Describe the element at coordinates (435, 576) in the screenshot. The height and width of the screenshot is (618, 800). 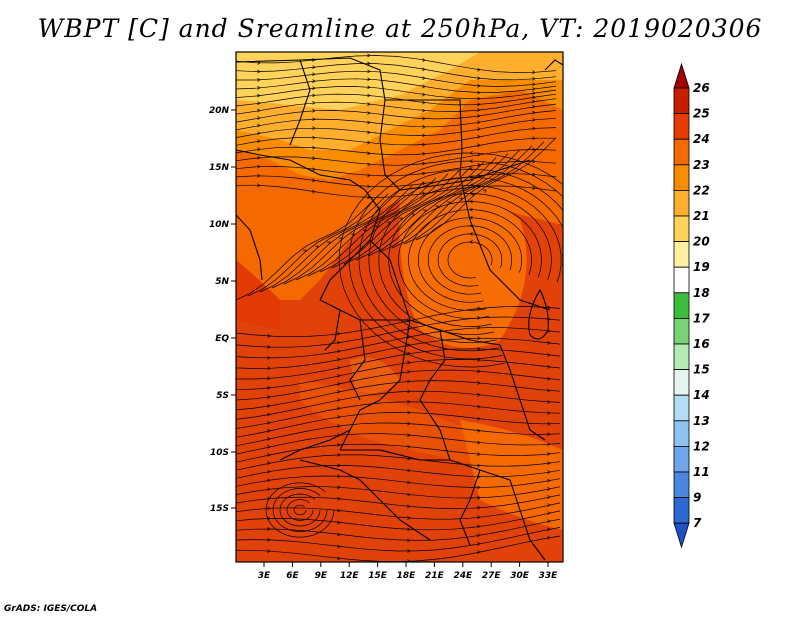
I see `lon-tick-label: 21E` at that location.